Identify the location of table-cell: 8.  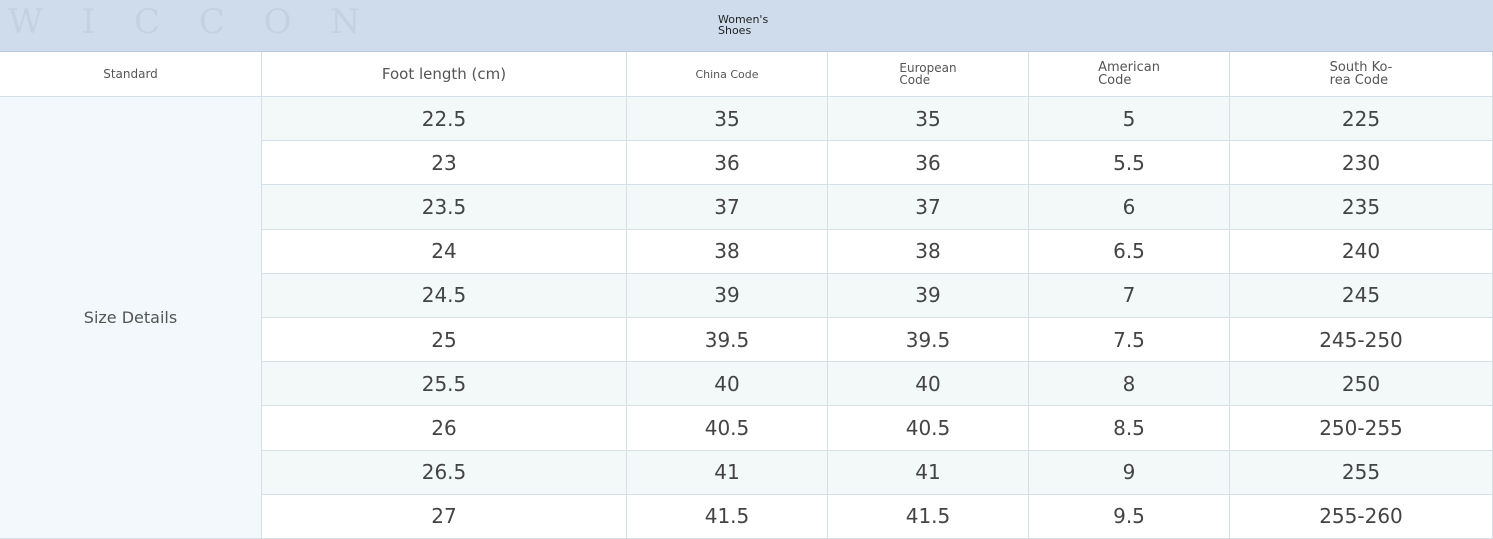
(1129, 384).